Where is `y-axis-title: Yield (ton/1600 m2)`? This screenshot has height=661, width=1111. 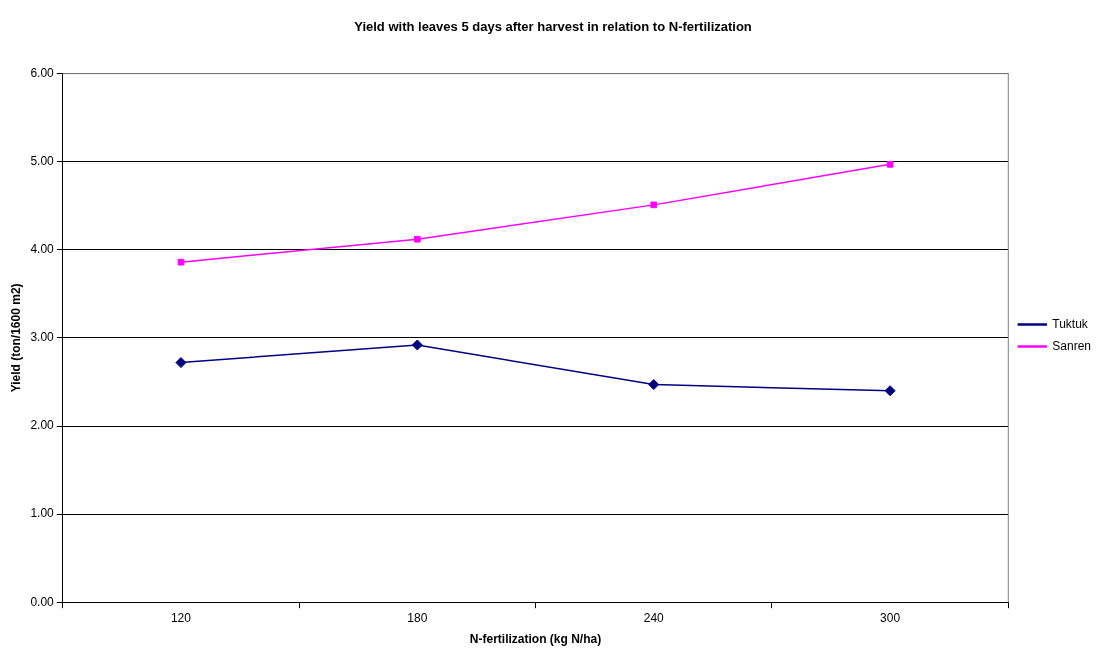 y-axis-title: Yield (ton/1600 m2) is located at coordinates (15, 338).